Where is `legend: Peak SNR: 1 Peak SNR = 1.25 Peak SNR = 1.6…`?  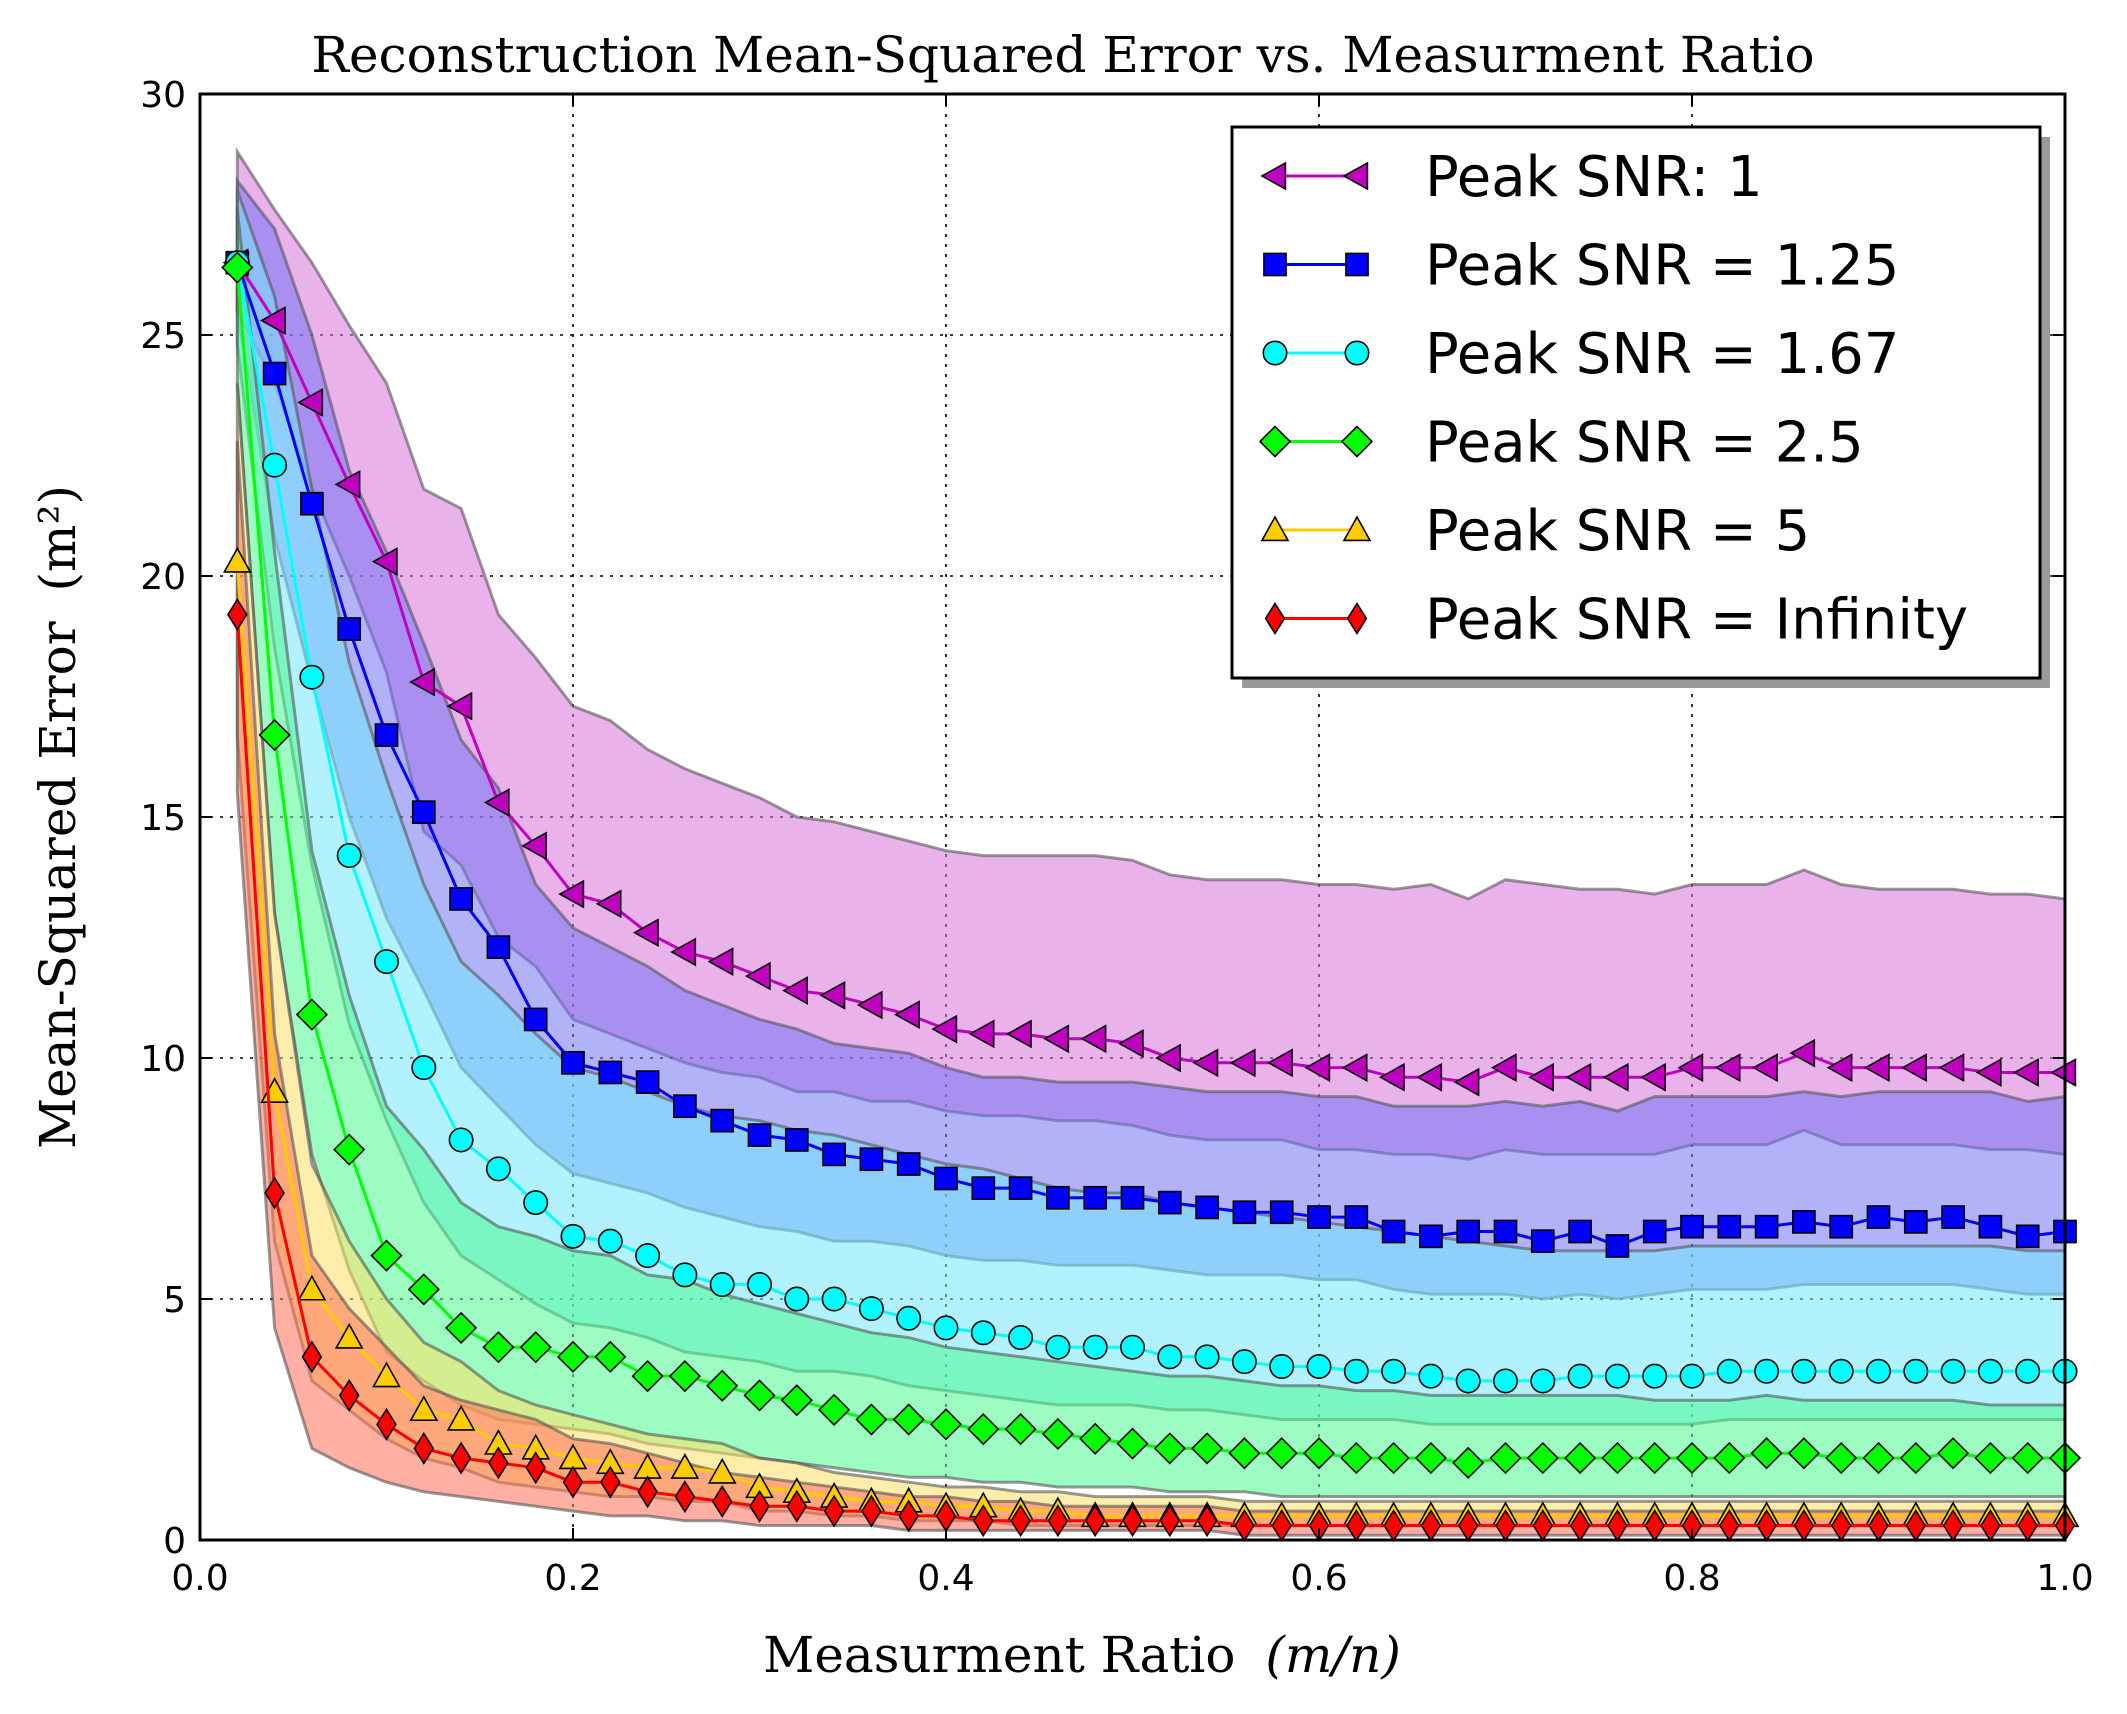
legend: Peak SNR: 1 Peak SNR = 1.25 Peak SNR = 1.6… is located at coordinates (1640, 406).